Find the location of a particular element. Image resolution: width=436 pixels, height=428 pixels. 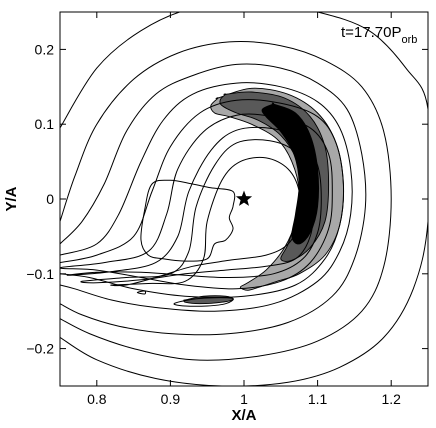

y-tick-label: −0.1 is located at coordinates (40, 274).